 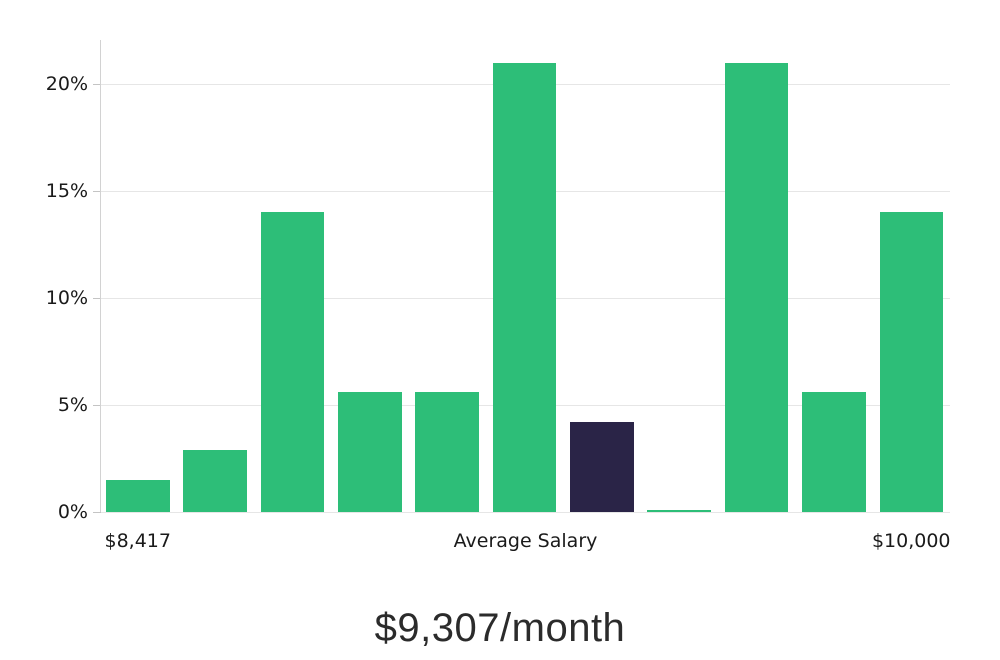 What do you see at coordinates (72, 512) in the screenshot?
I see `y-axis-tick-label: 0%` at bounding box center [72, 512].